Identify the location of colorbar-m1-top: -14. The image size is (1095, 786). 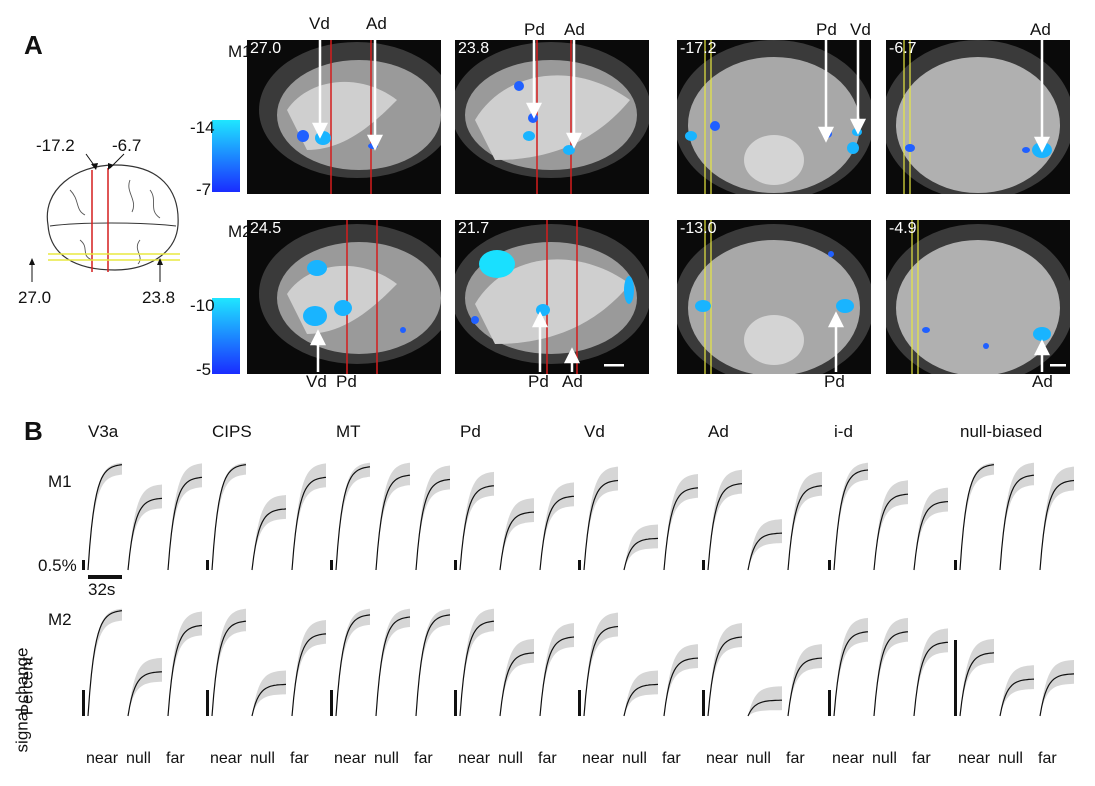
(202, 127).